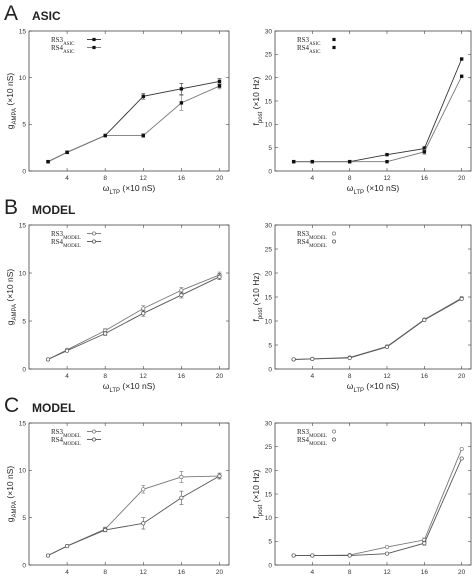  What do you see at coordinates (11, 207) in the screenshot?
I see `panel-b-label: B` at bounding box center [11, 207].